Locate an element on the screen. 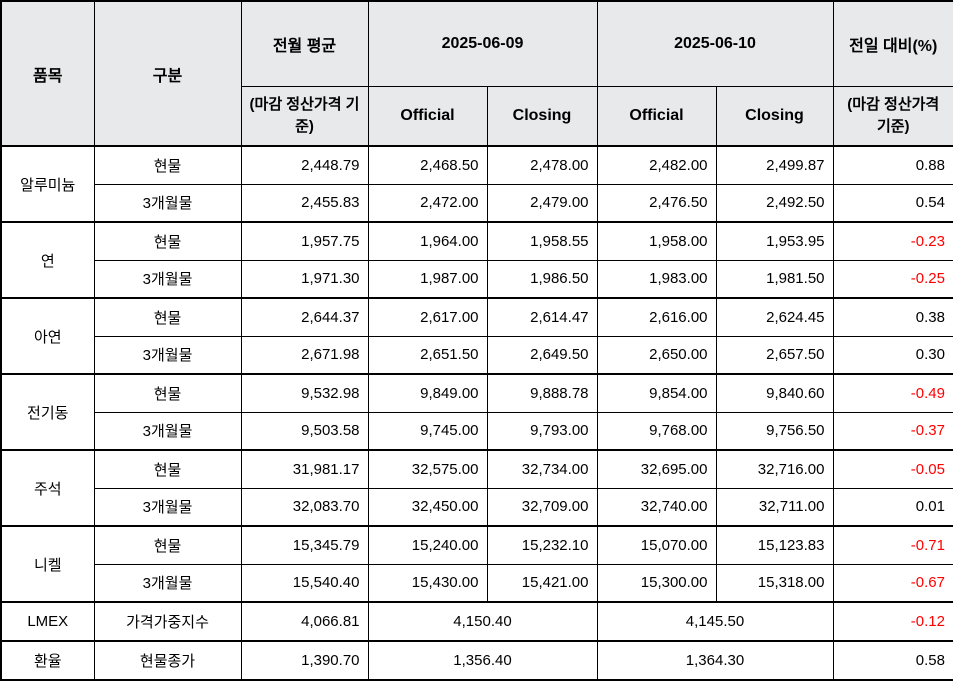  prev-avg-cell: 31,981.17 is located at coordinates (304, 469).